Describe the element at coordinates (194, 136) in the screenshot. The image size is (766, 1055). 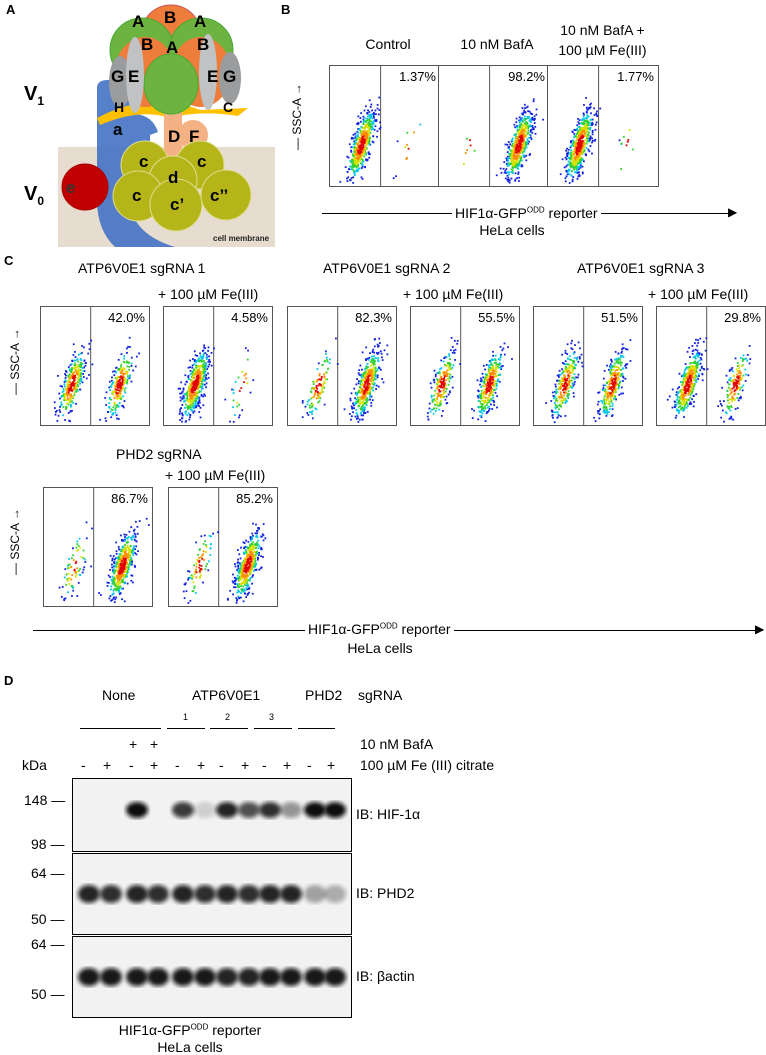
I see `subunit-label: F` at that location.